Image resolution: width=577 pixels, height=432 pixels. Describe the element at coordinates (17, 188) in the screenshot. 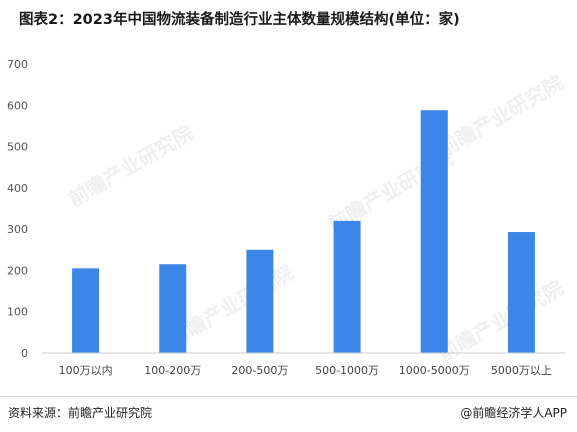

I see `y-tick-label: 400` at that location.